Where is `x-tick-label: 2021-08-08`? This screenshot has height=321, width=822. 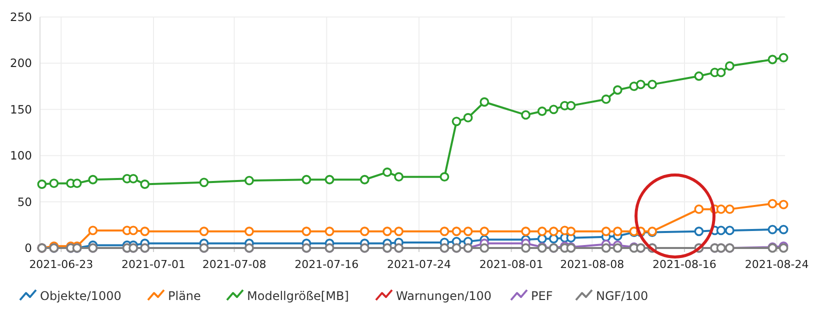 x-tick-label: 2021-08-08 is located at coordinates (592, 264).